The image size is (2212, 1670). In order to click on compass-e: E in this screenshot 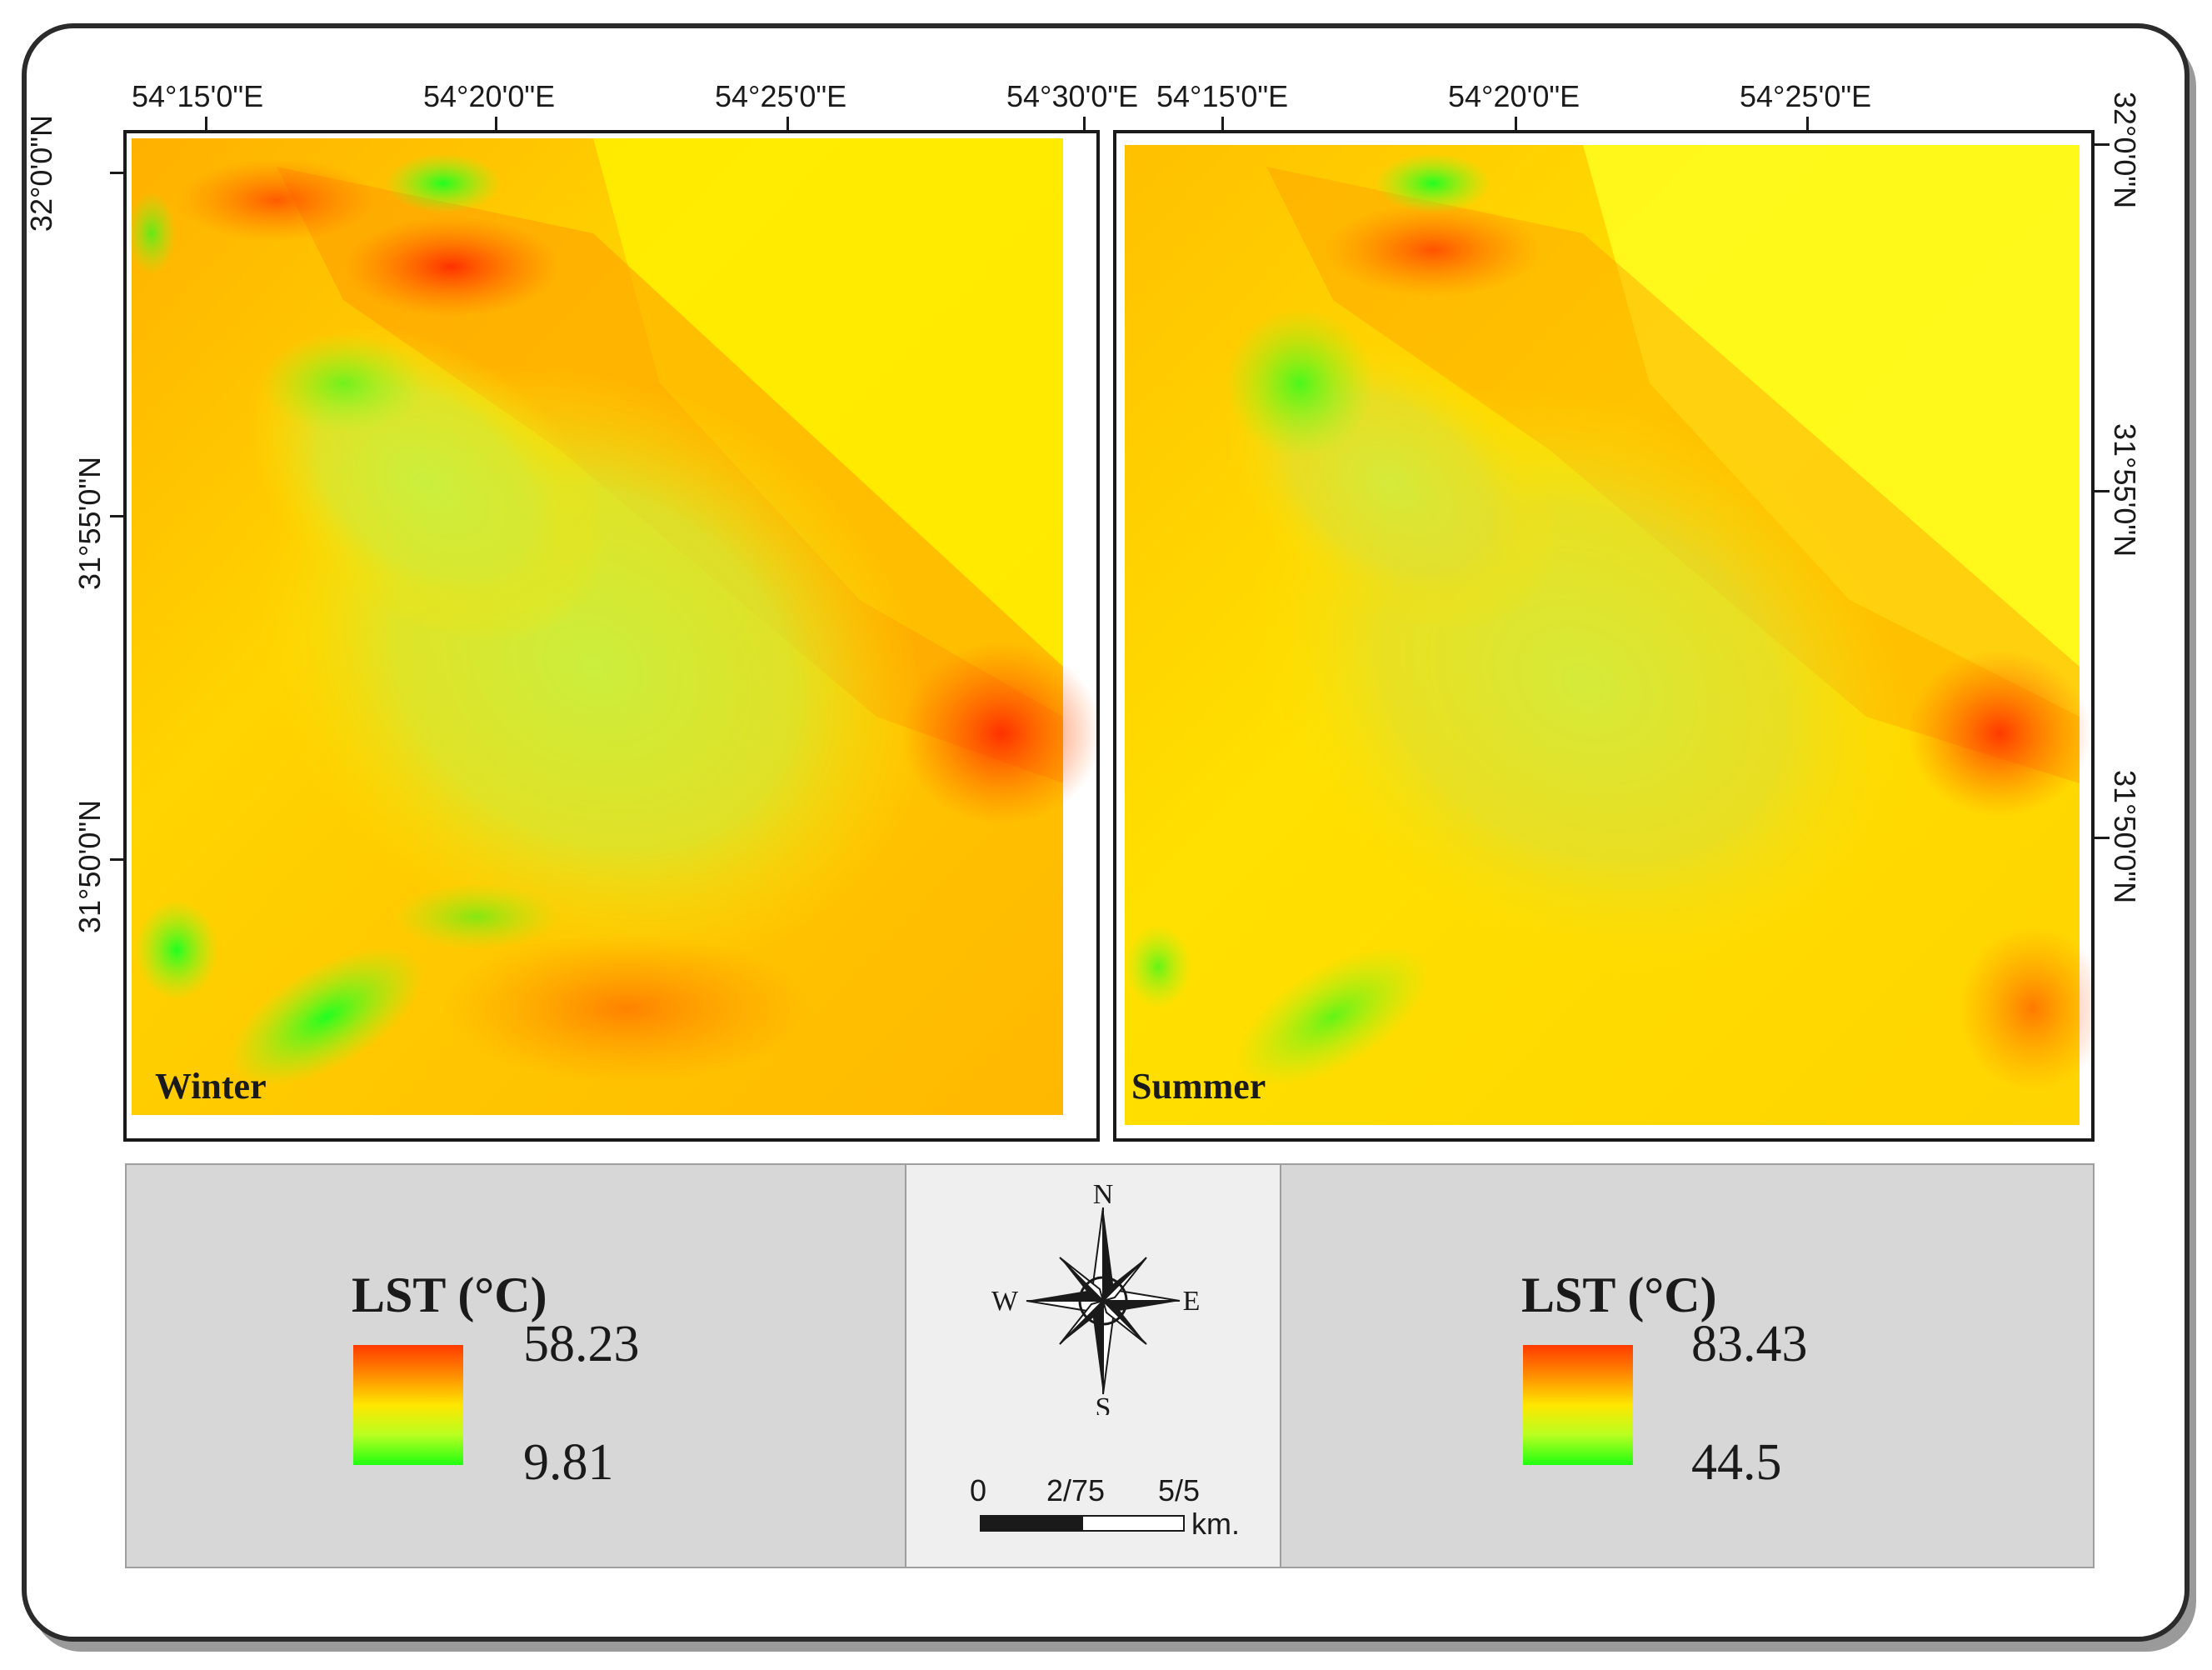, I will do `click(1192, 1301)`.